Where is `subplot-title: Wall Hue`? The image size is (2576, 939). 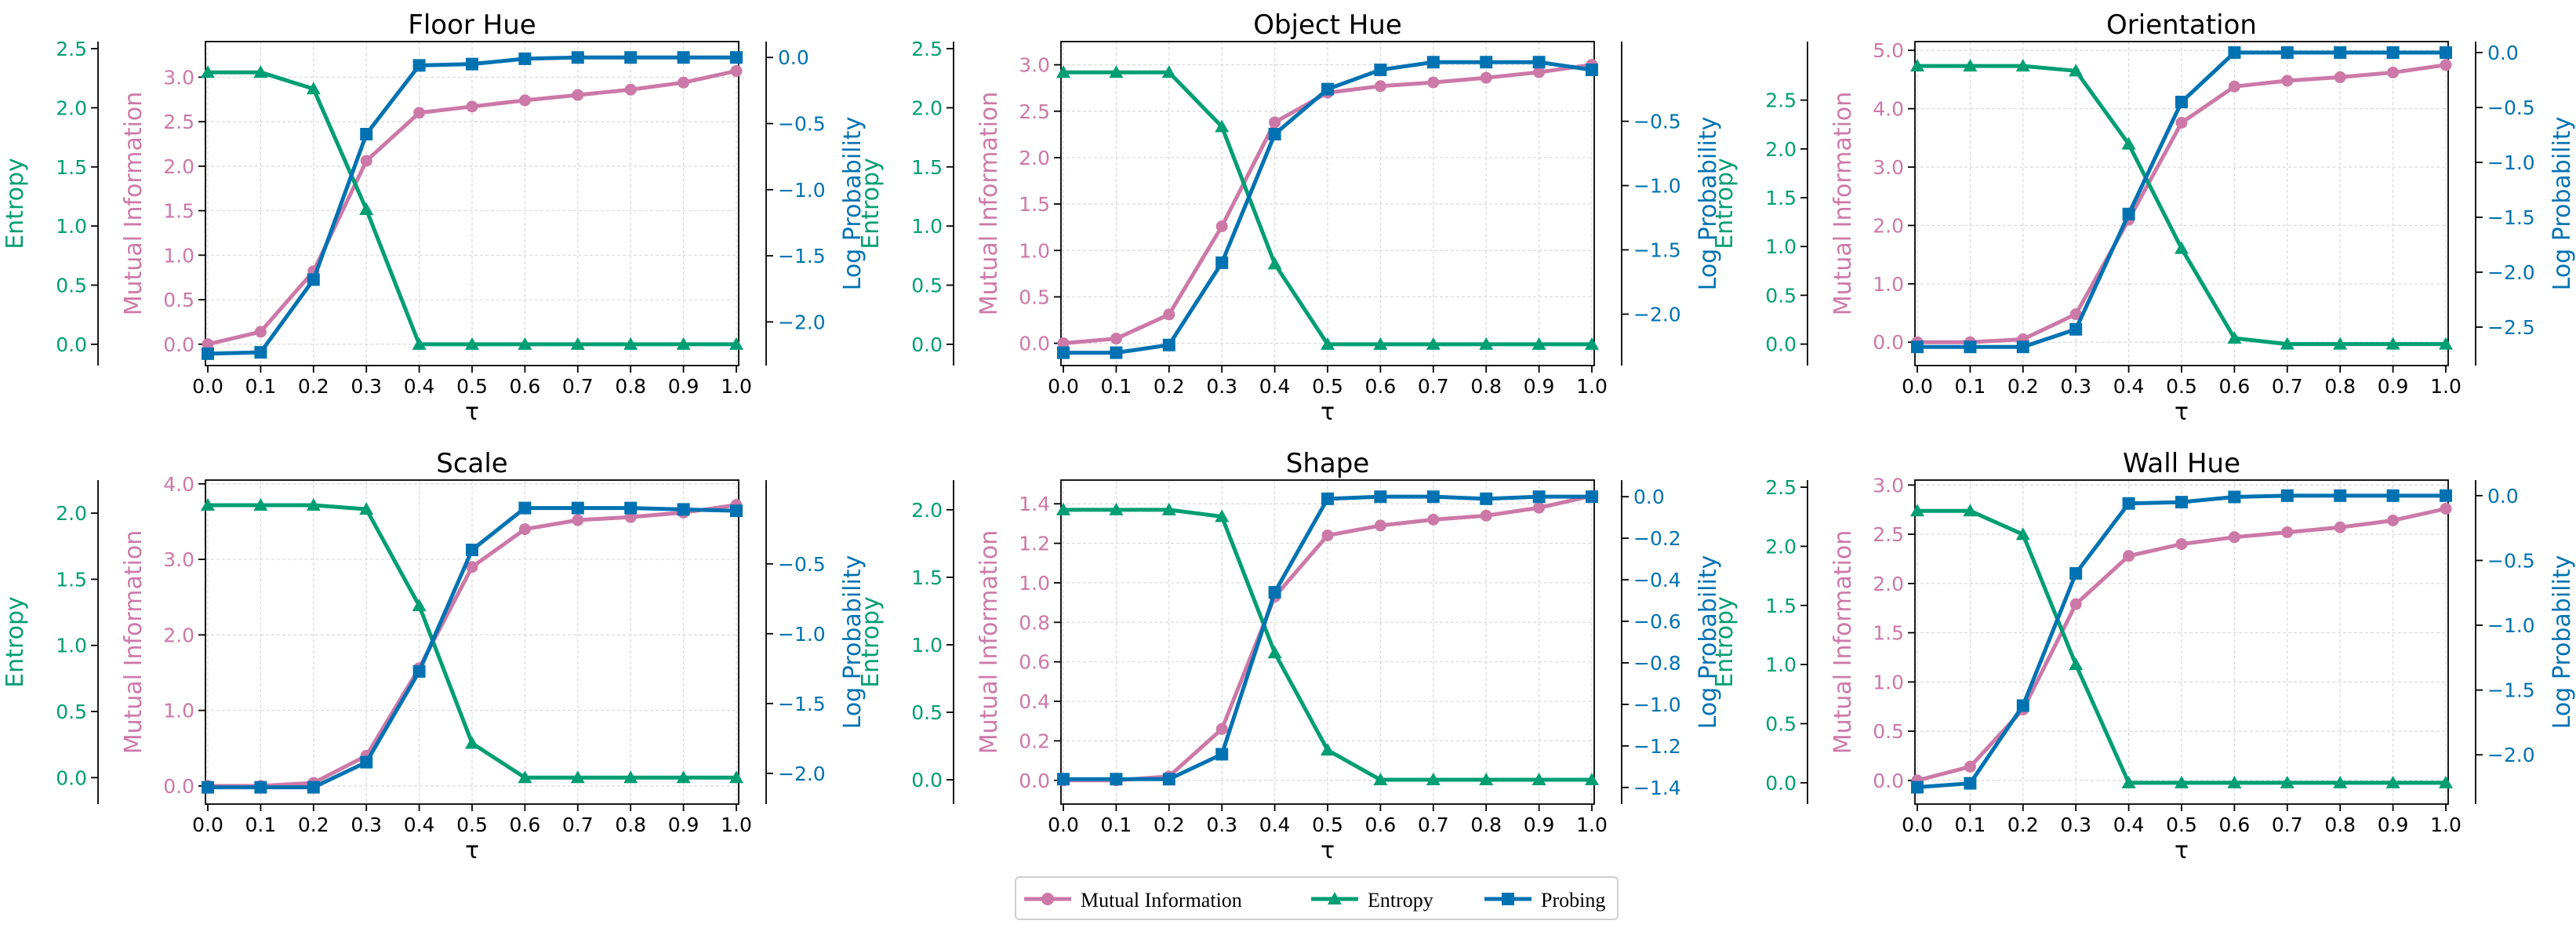 subplot-title: Wall Hue is located at coordinates (2181, 464).